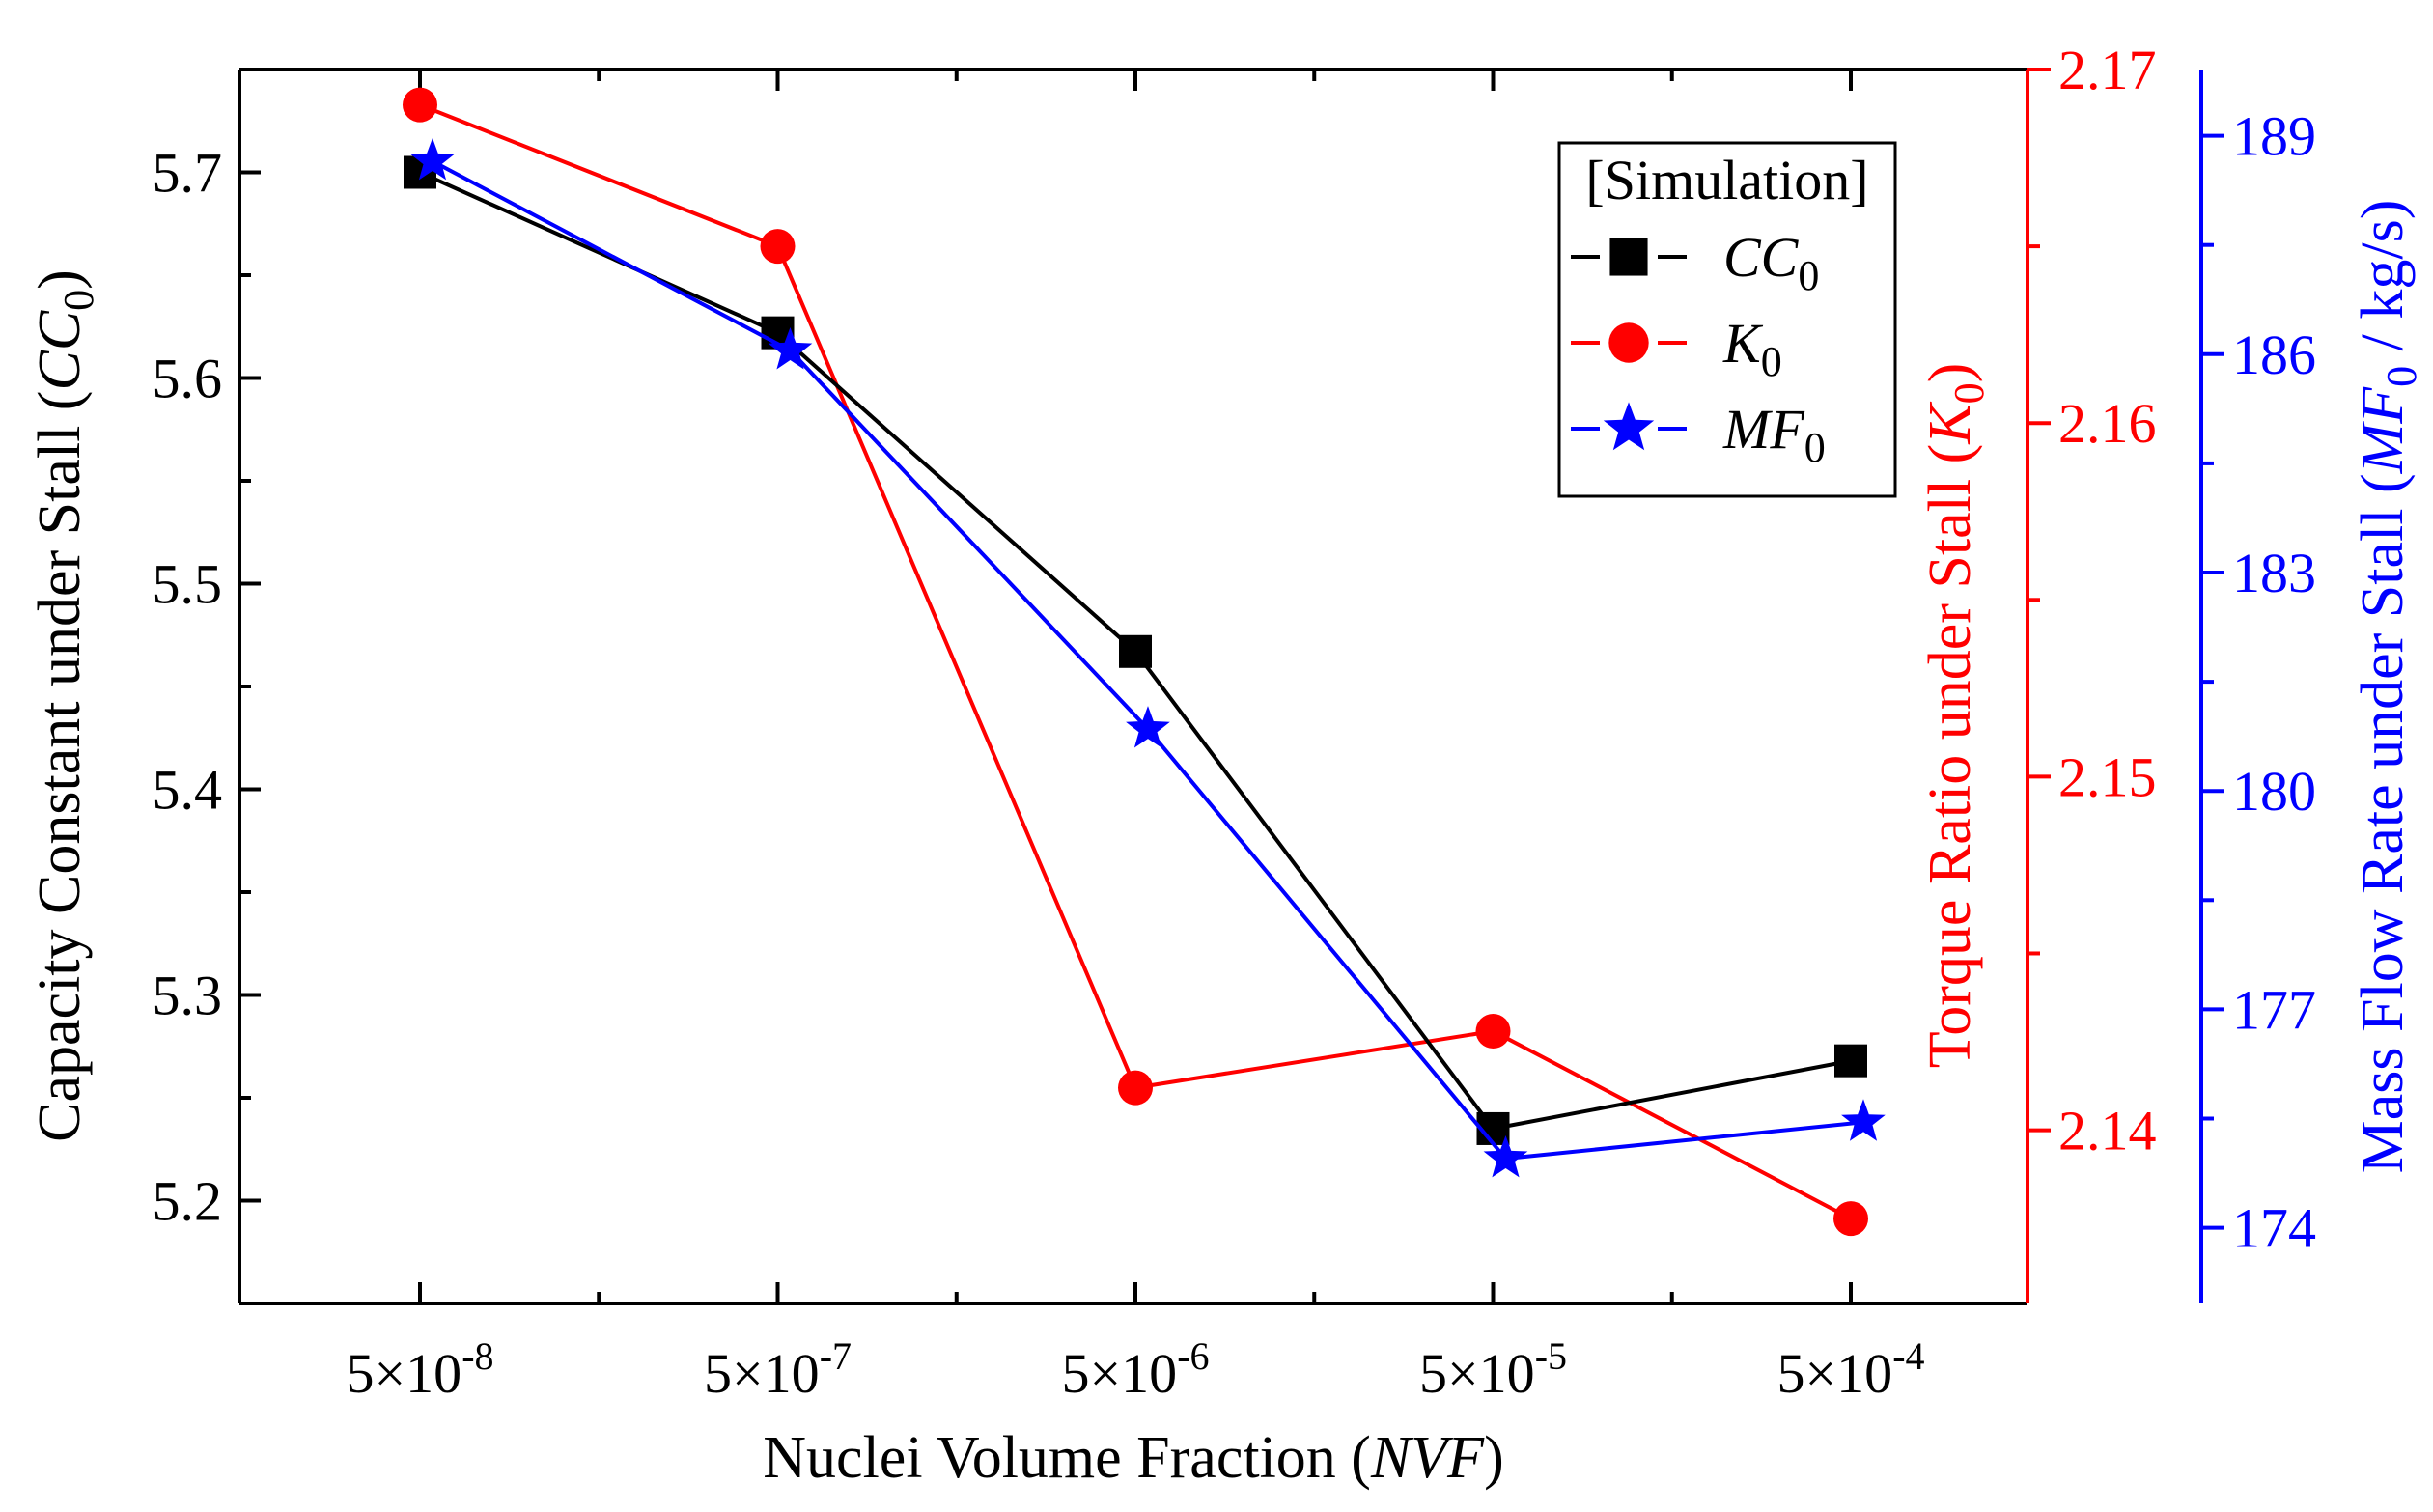 This screenshot has height=1512, width=2433. I want to click on left-tick-label: 5.5, so click(188, 584).